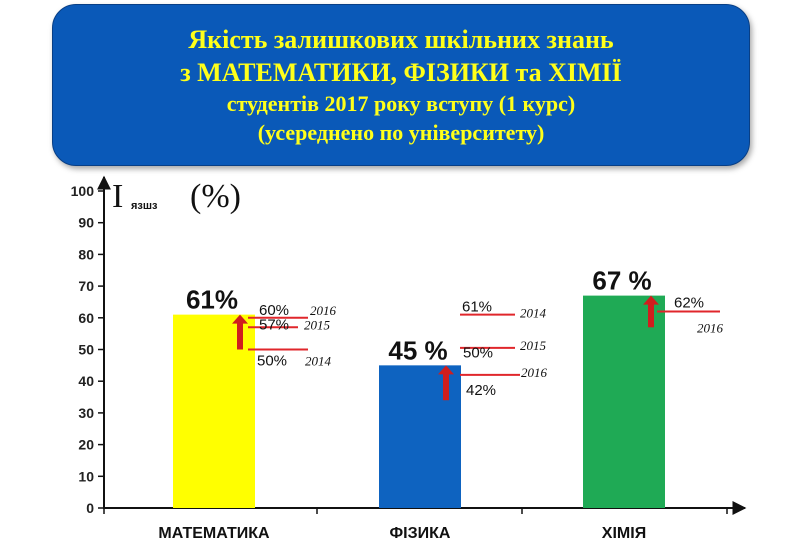  What do you see at coordinates (86, 318) in the screenshot?
I see `y-tick-label: 60` at bounding box center [86, 318].